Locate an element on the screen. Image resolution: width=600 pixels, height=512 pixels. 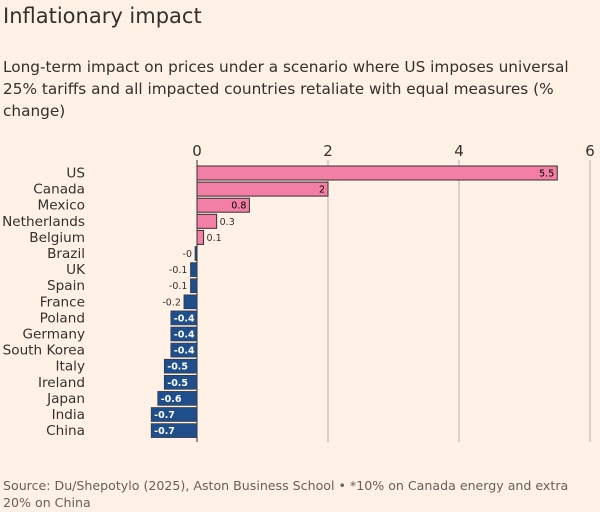
category-label: Mexico is located at coordinates (61, 206).